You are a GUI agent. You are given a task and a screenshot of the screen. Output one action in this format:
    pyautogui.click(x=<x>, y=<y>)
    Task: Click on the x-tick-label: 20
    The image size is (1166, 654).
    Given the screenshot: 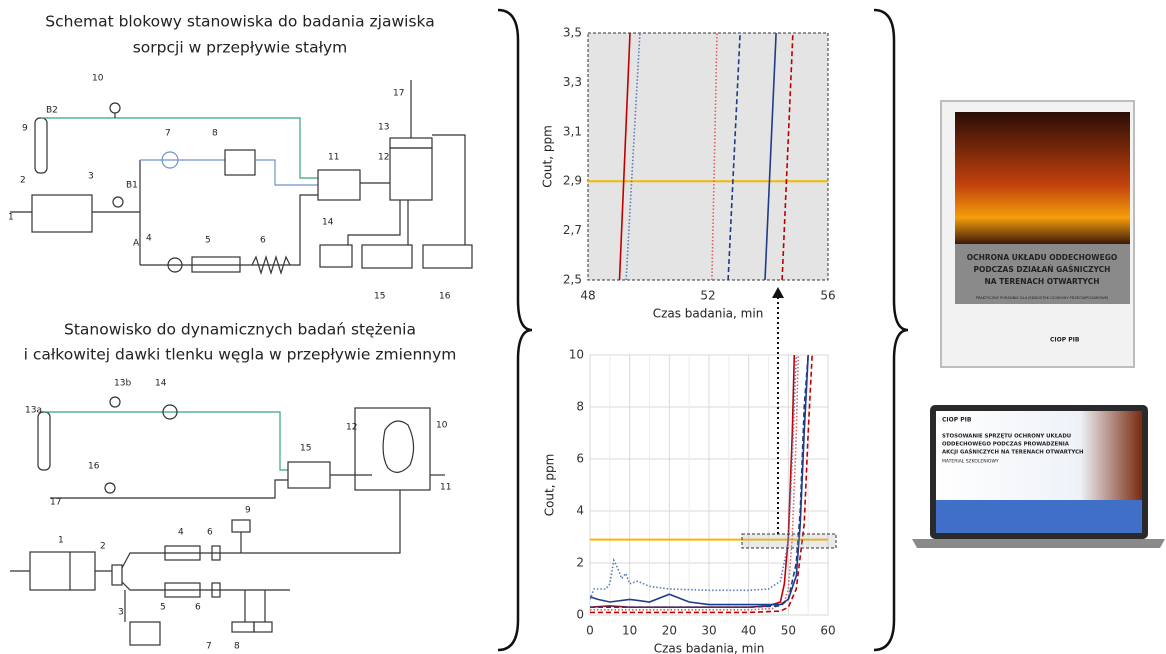 What is the action you would take?
    pyautogui.click(x=669, y=631)
    